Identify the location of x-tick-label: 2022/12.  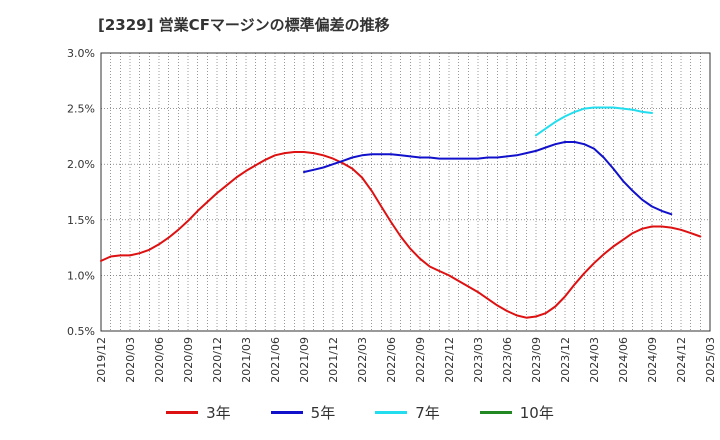
(449, 360).